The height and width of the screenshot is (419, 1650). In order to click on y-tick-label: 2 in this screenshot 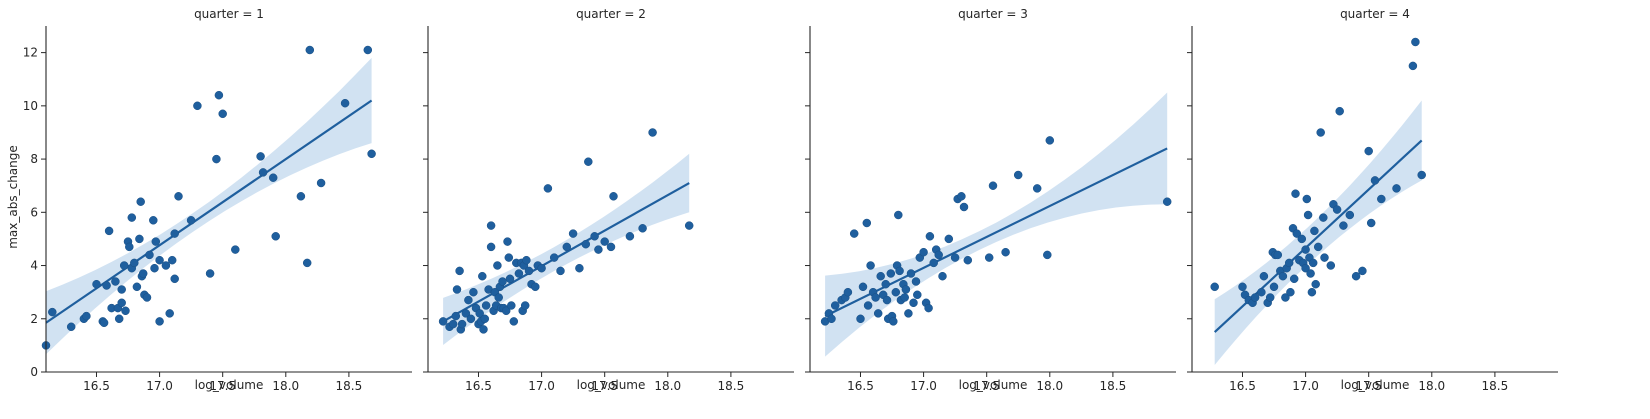, I will do `click(34, 319)`.